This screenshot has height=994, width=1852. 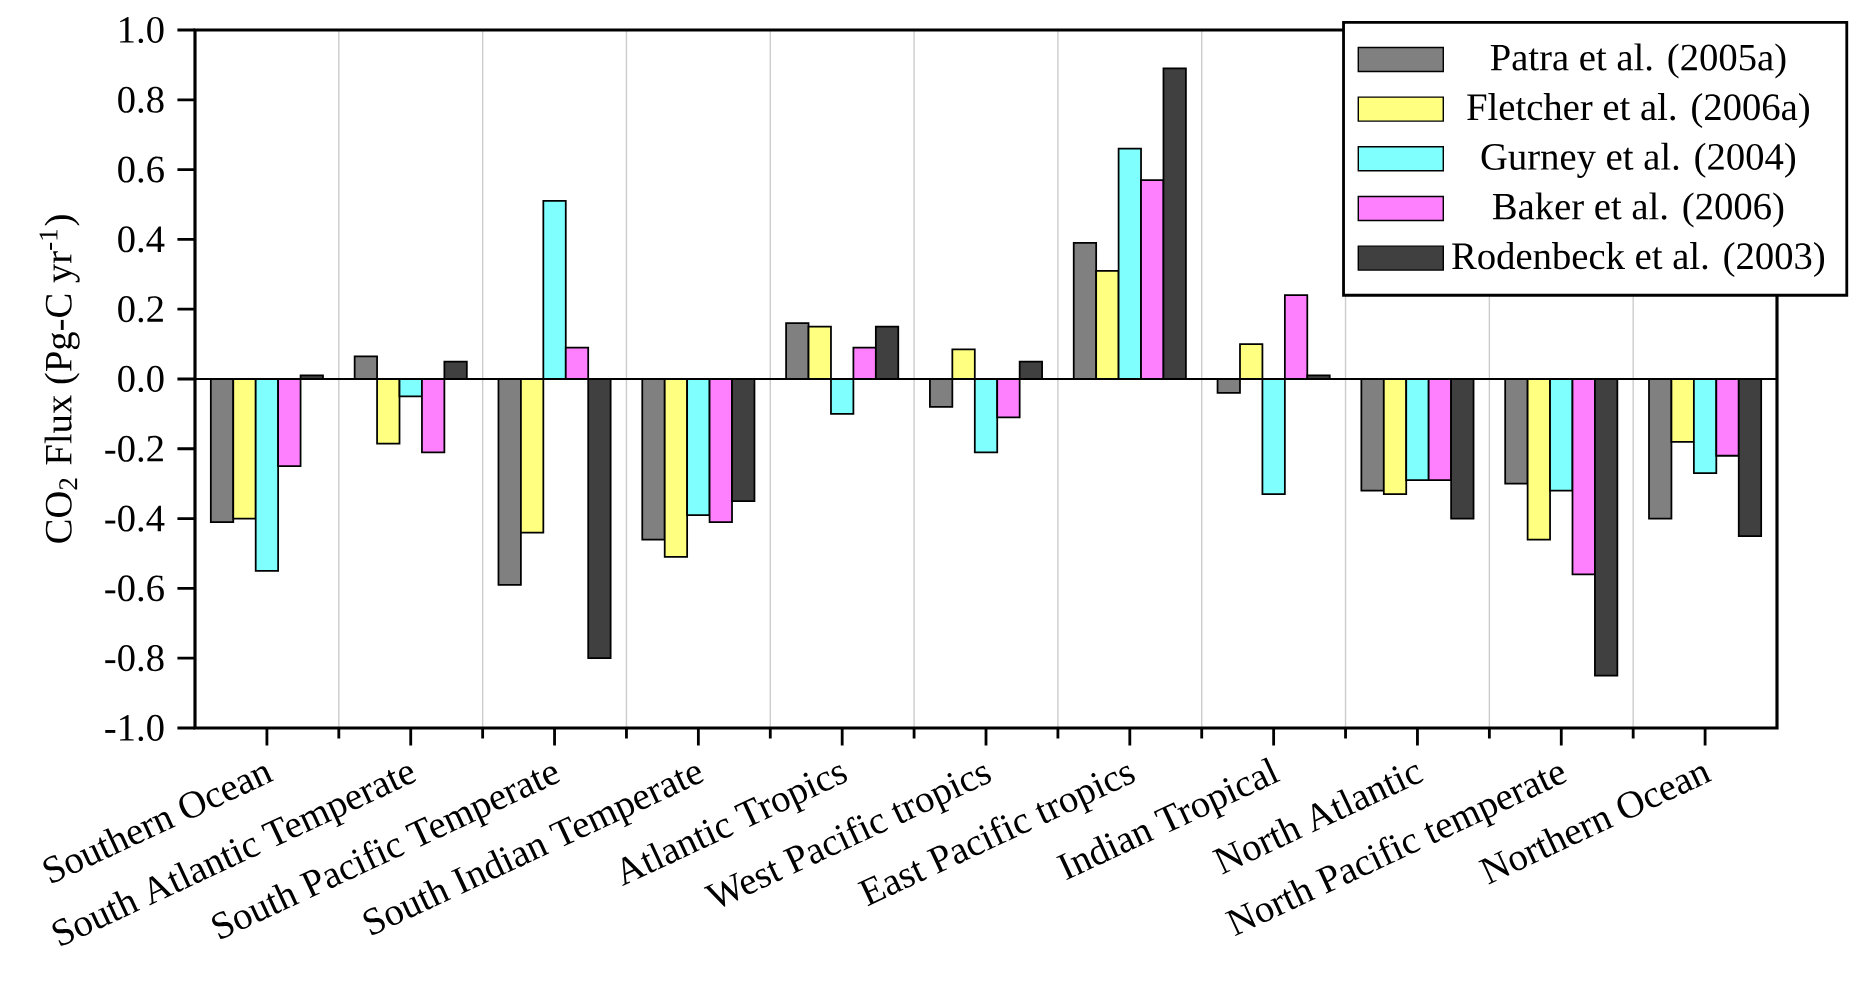 I want to click on y-tick-label: 0.2, so click(x=140, y=309).